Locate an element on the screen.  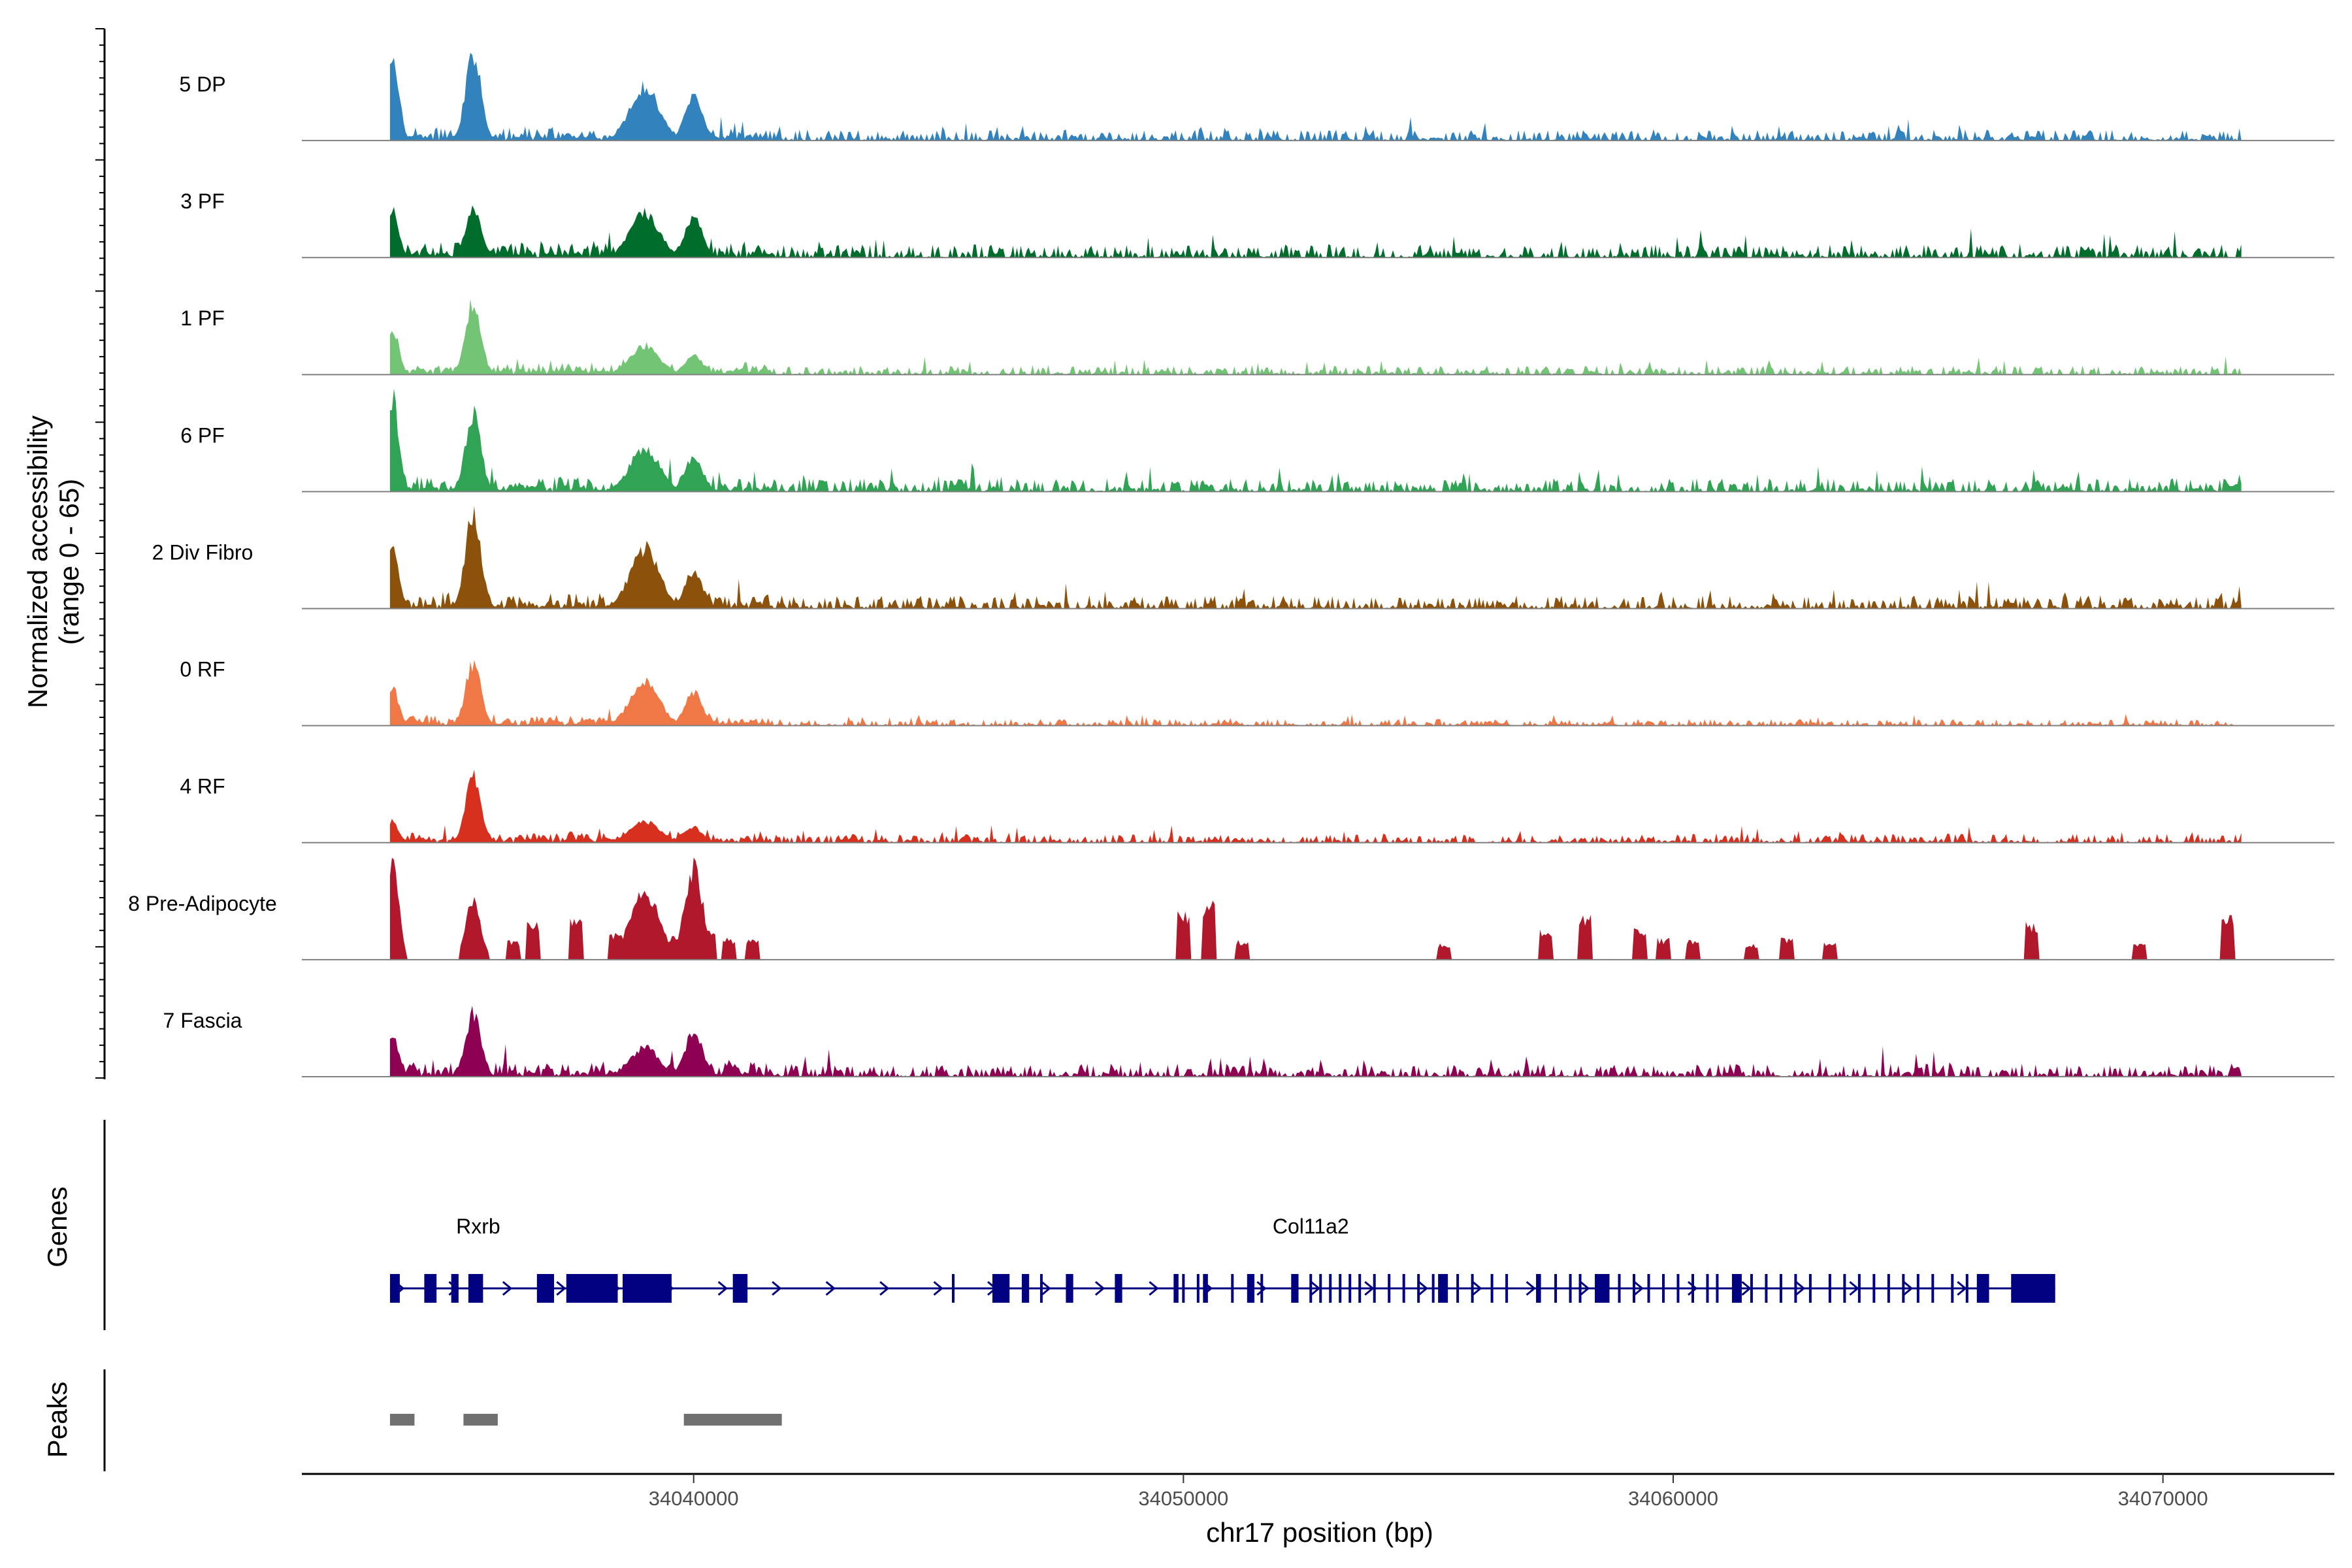
track-5-dp: 5 DP is located at coordinates (1256, 97).